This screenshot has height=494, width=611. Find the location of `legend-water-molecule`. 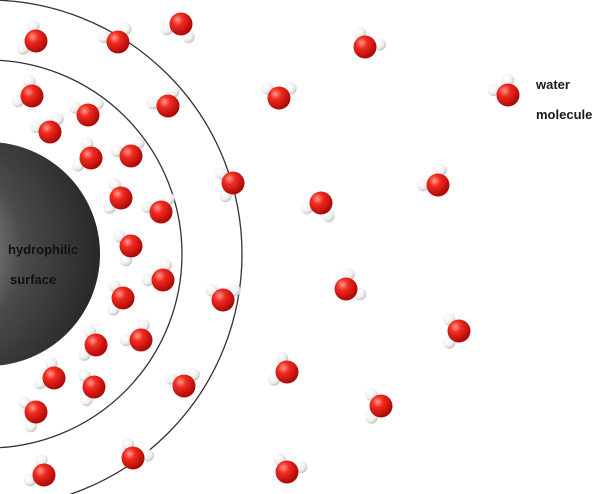

legend-water-molecule is located at coordinates (503, 90).